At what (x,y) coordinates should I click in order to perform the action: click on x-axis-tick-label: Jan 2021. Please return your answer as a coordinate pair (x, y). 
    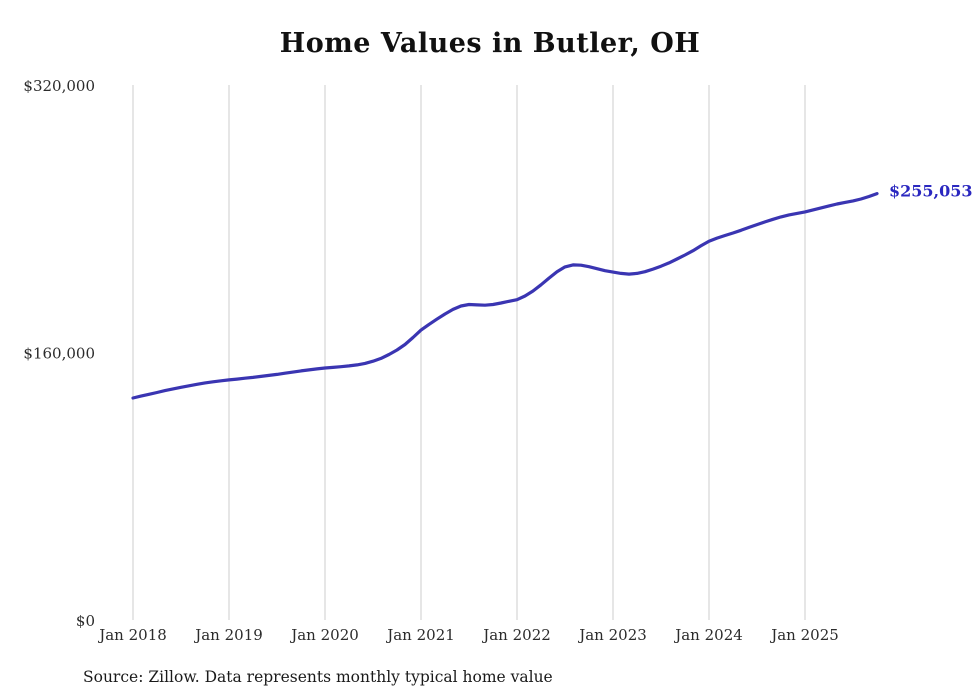
    Looking at the image, I should click on (420, 635).